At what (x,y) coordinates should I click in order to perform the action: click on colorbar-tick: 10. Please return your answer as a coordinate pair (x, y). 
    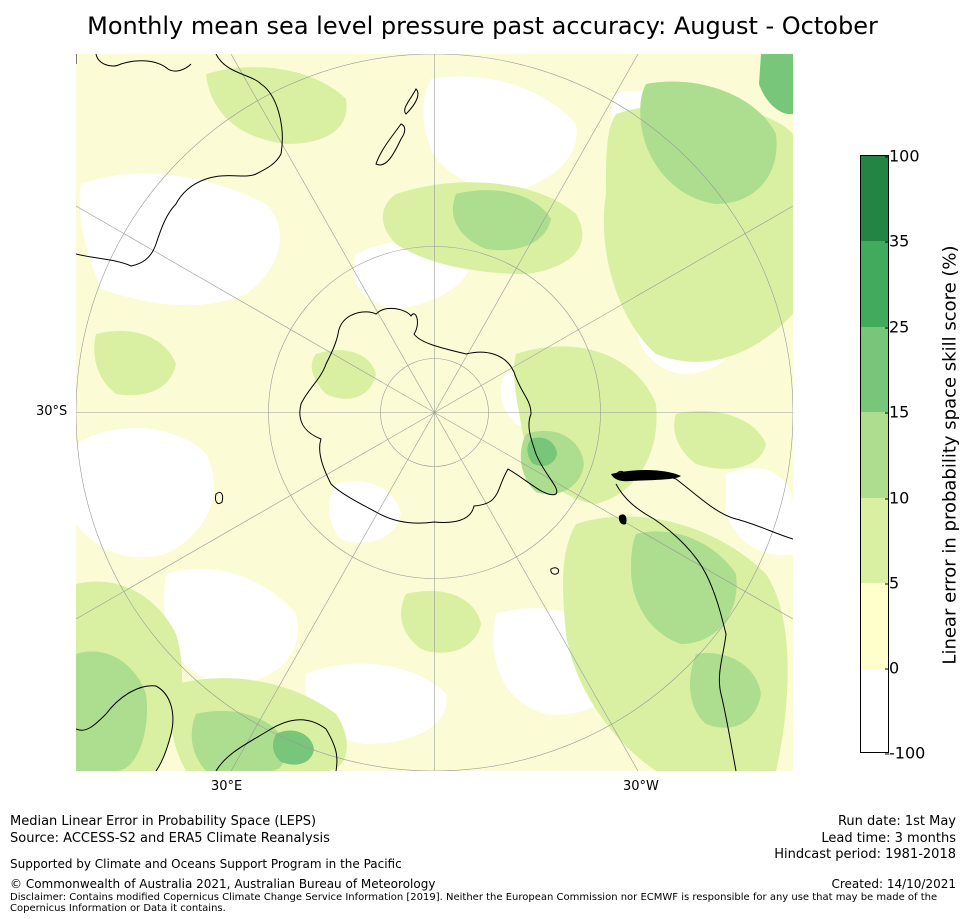
    Looking at the image, I should click on (897, 498).